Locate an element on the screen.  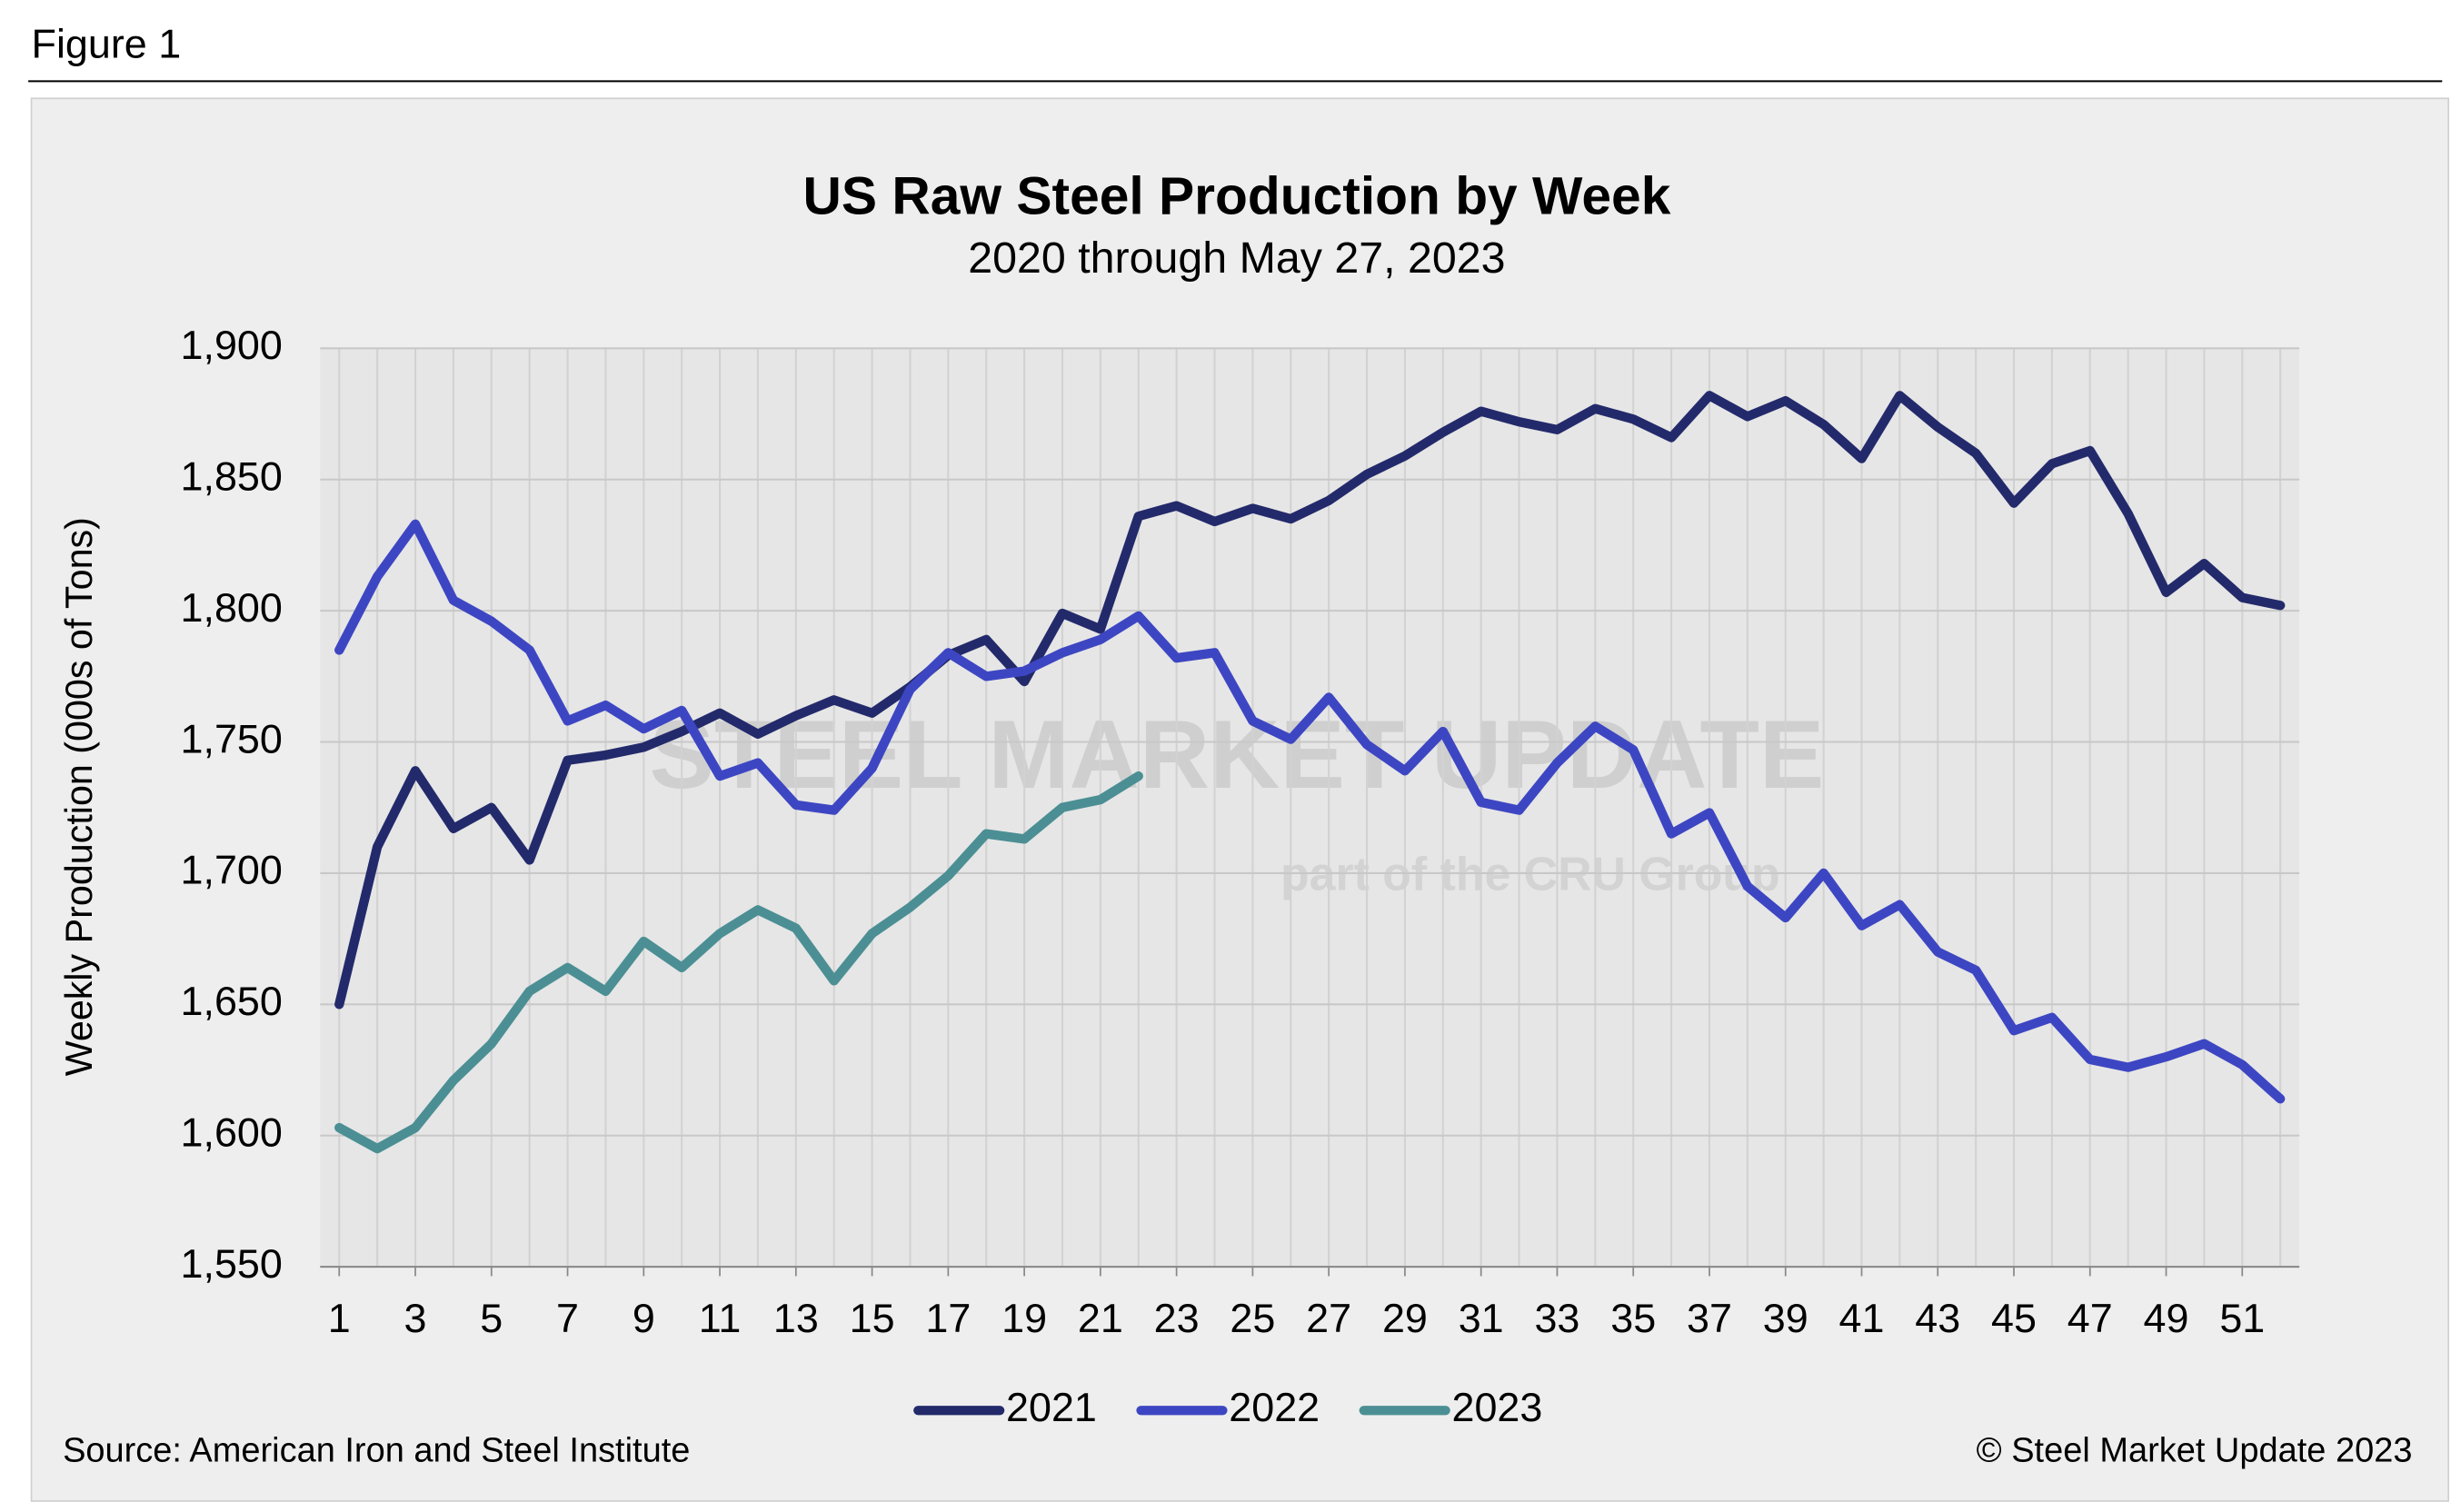
legend-label: 2022 is located at coordinates (1274, 1407).